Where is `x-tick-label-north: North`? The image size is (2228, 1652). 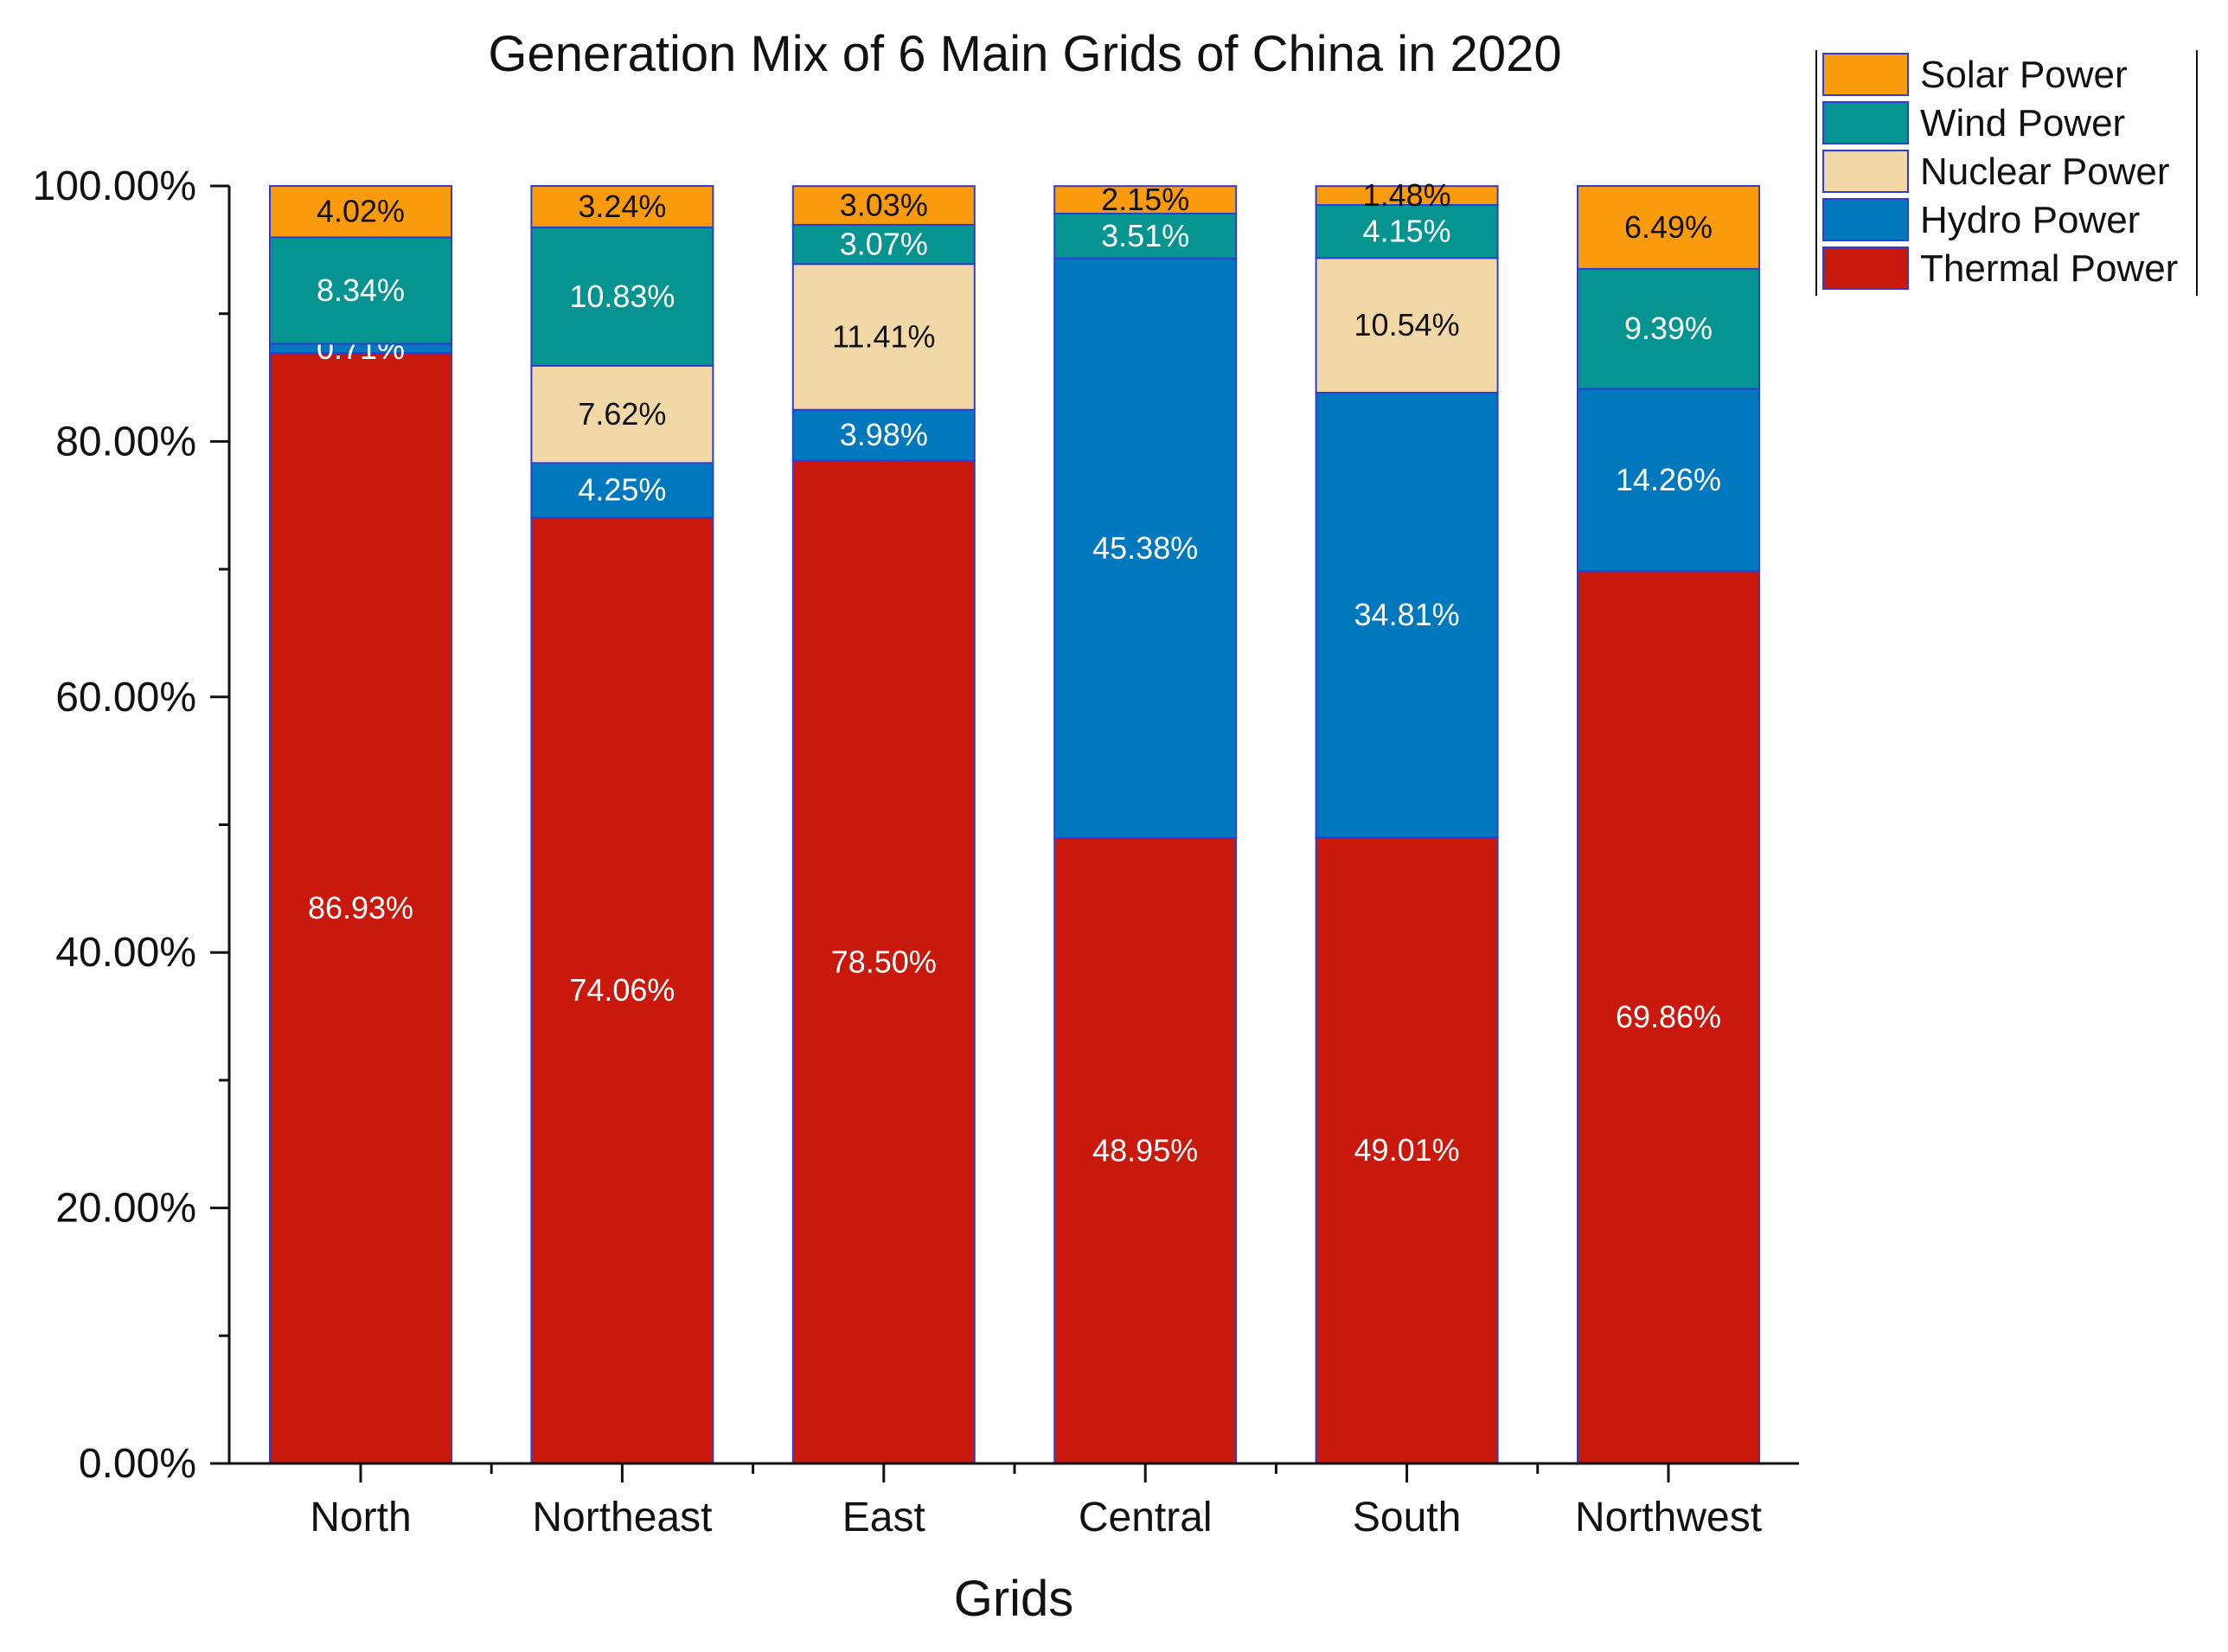 x-tick-label-north: North is located at coordinates (360, 1517).